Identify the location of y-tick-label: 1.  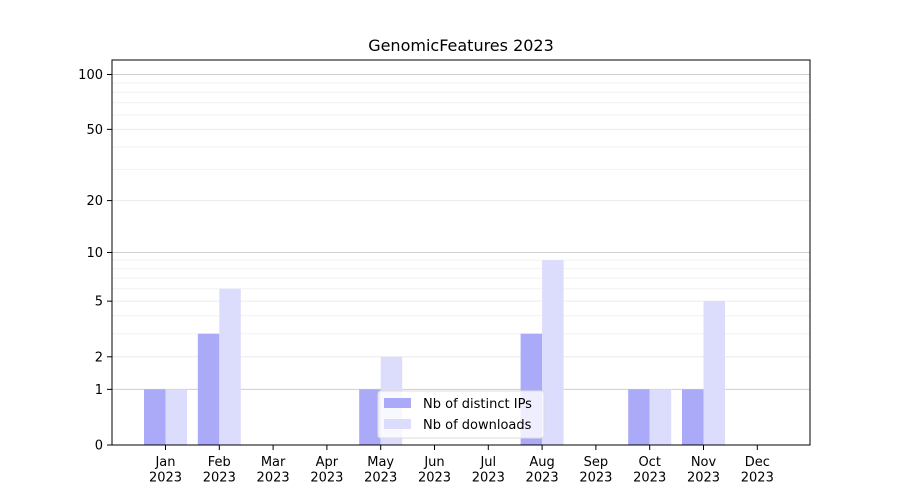
(99, 390).